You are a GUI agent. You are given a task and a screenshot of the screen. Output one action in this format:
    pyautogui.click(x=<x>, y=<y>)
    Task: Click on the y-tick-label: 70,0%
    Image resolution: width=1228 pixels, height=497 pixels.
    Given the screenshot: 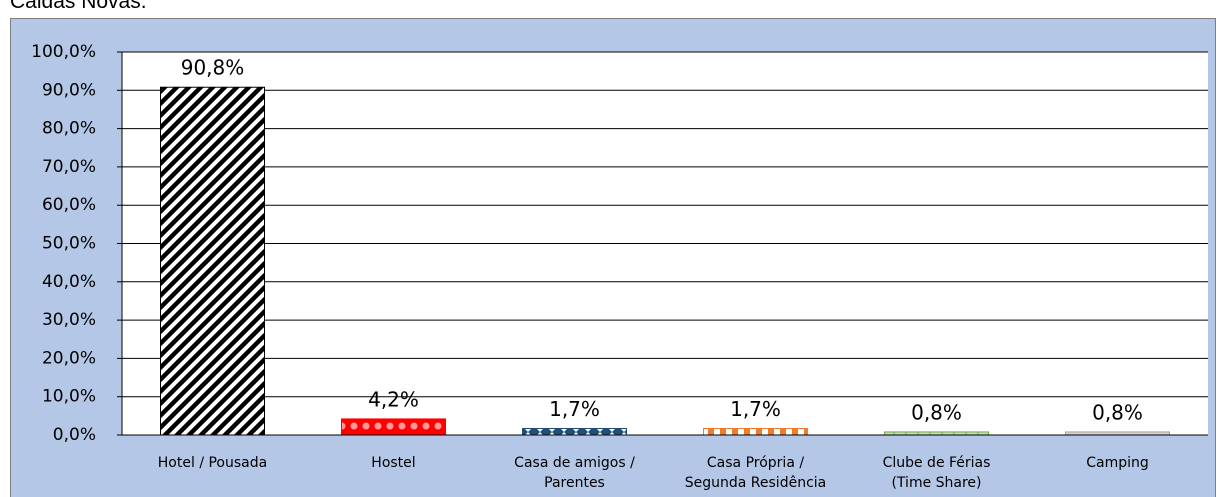 What is the action you would take?
    pyautogui.click(x=69, y=167)
    